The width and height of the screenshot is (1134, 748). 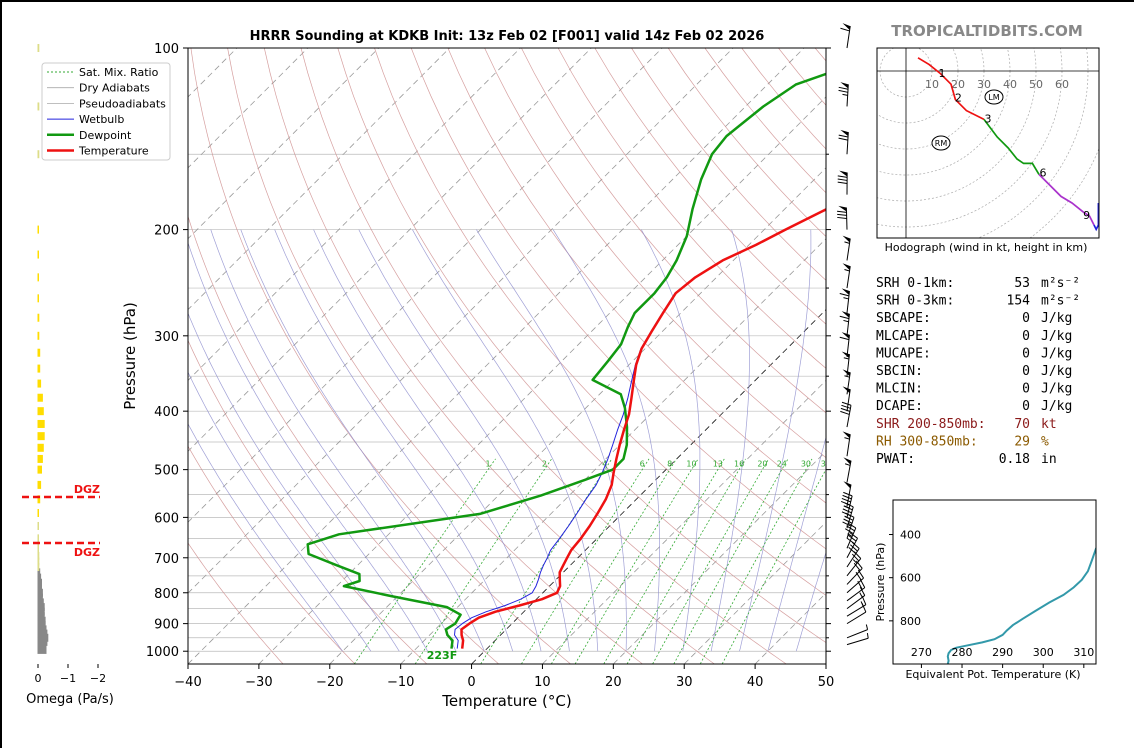 I want to click on theta-x-tick-label: 280, so click(x=962, y=652).